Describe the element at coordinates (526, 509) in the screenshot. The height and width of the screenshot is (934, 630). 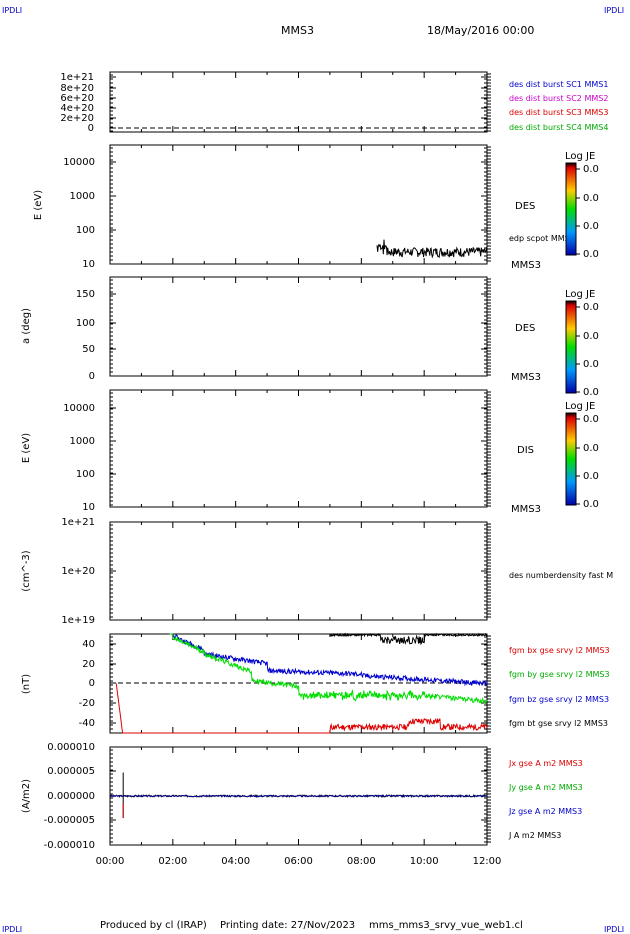
I see `panel-4-bottom-label: MMS3` at that location.